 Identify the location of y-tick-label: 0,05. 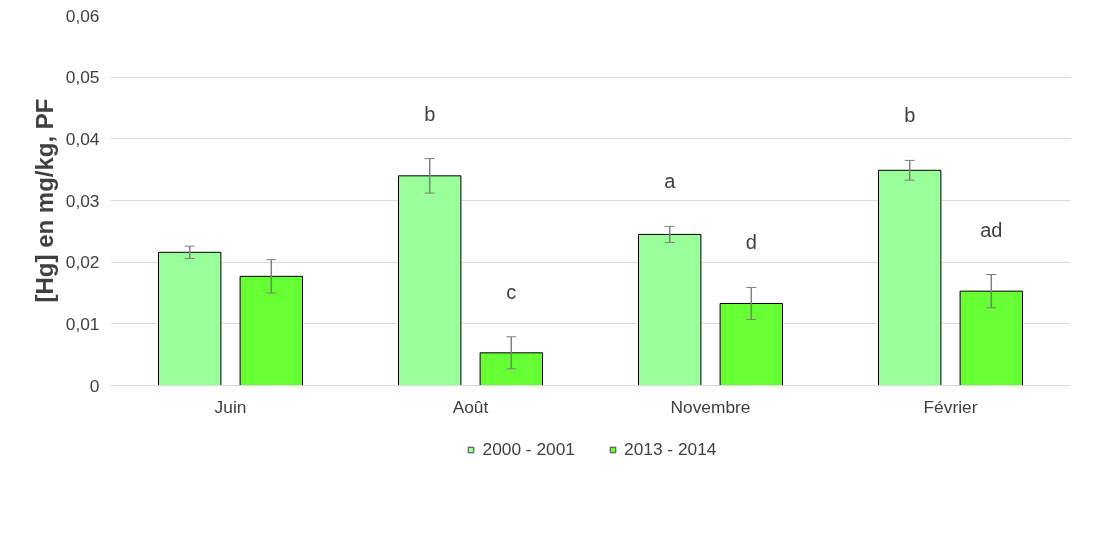
(82, 77).